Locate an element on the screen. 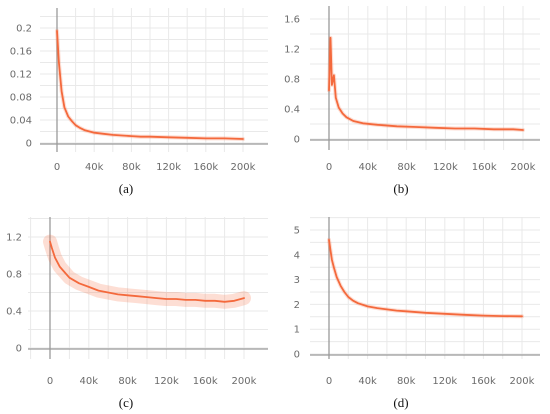 The image size is (550, 414). panel-caption: (c) is located at coordinates (126, 402).